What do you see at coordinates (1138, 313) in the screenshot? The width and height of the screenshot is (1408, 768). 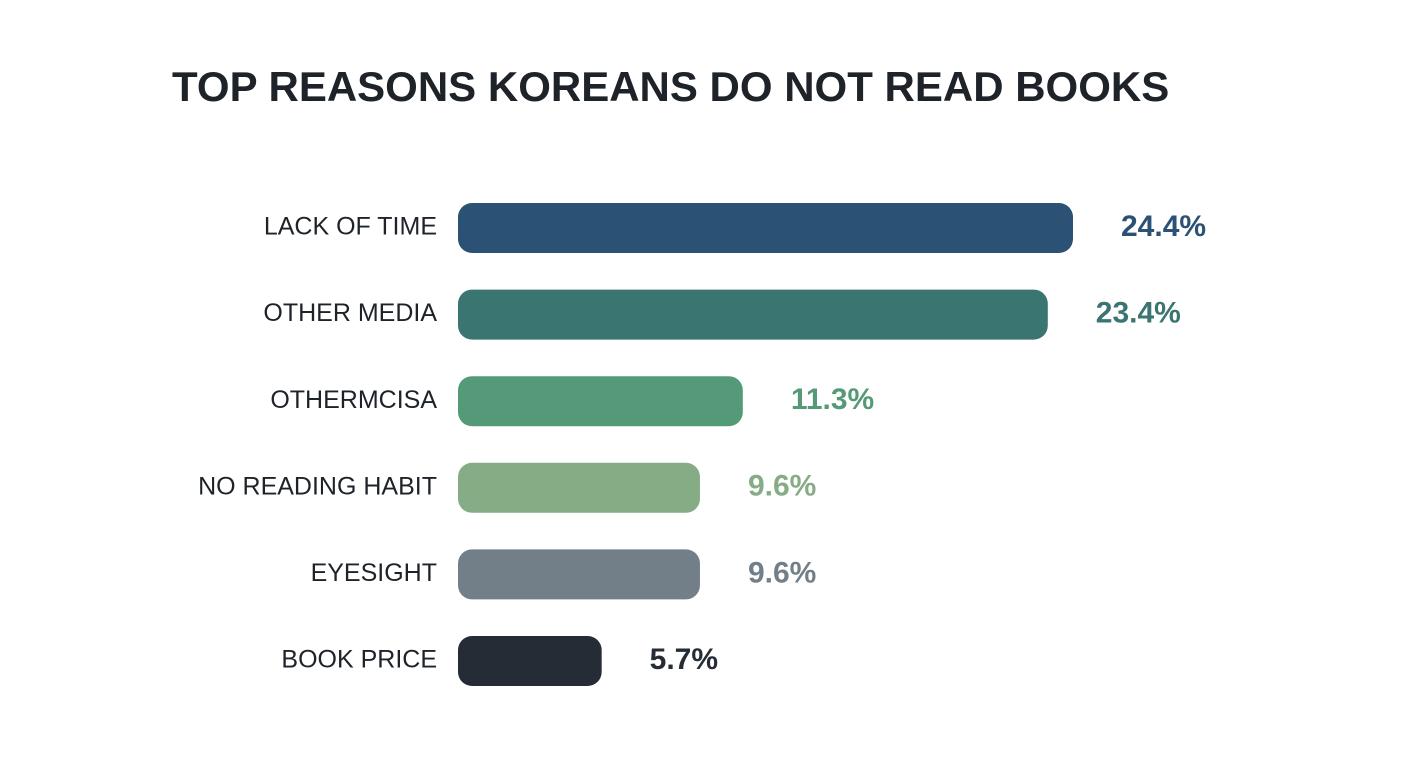 I see `value-label: 23.4%` at bounding box center [1138, 313].